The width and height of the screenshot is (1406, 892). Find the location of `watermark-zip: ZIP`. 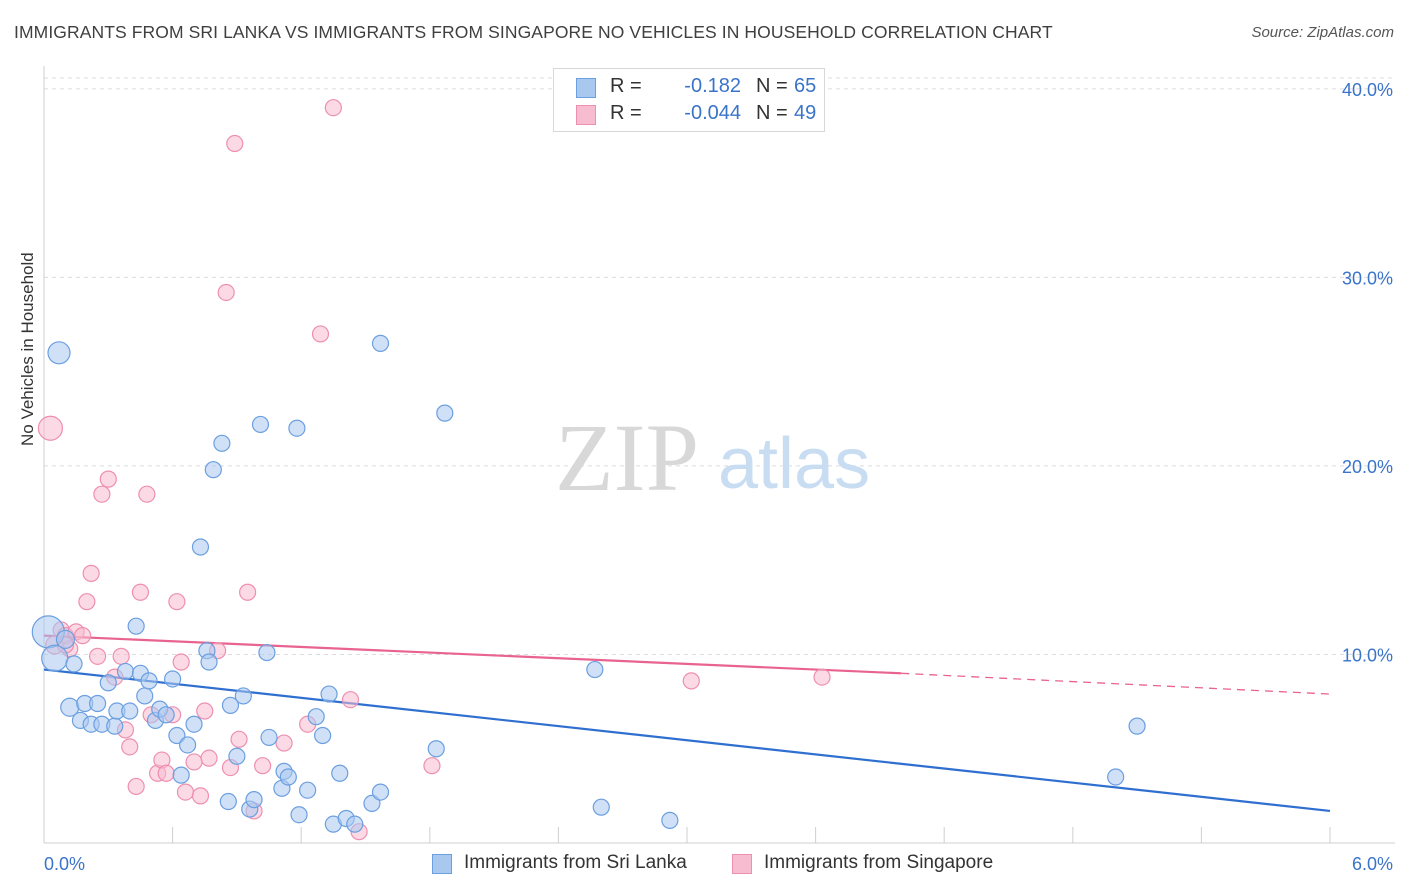

watermark-zip: ZIP is located at coordinates (627, 457).